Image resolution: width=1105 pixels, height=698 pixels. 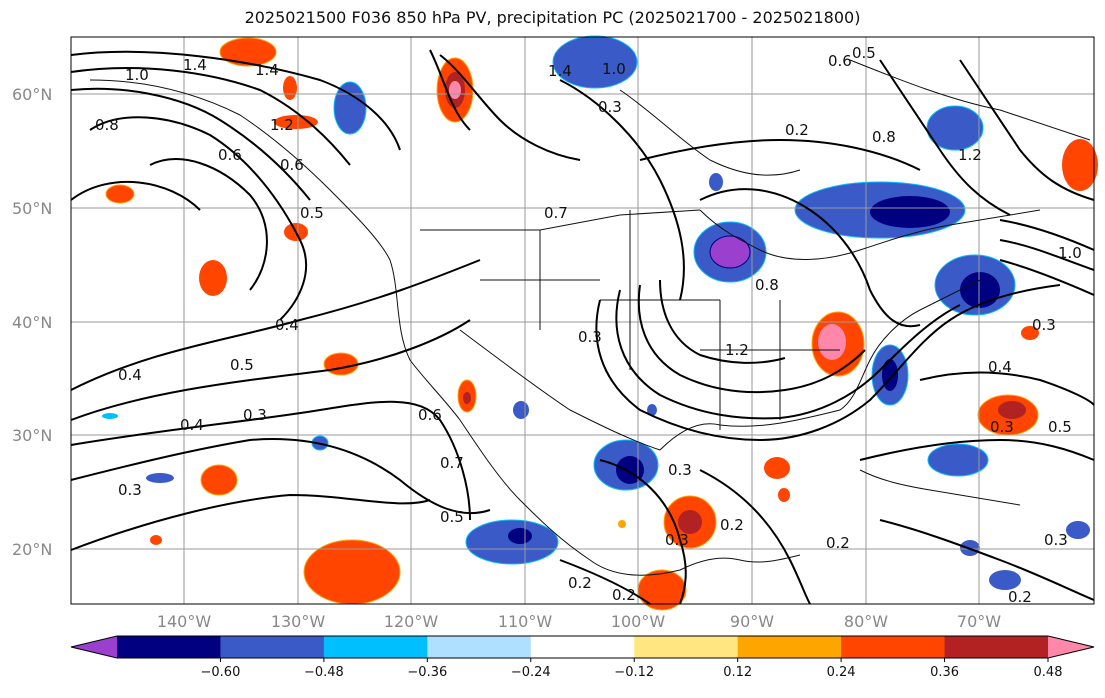 What do you see at coordinates (531, 672) in the screenshot?
I see `colorbar-tick-label: −0.24` at bounding box center [531, 672].